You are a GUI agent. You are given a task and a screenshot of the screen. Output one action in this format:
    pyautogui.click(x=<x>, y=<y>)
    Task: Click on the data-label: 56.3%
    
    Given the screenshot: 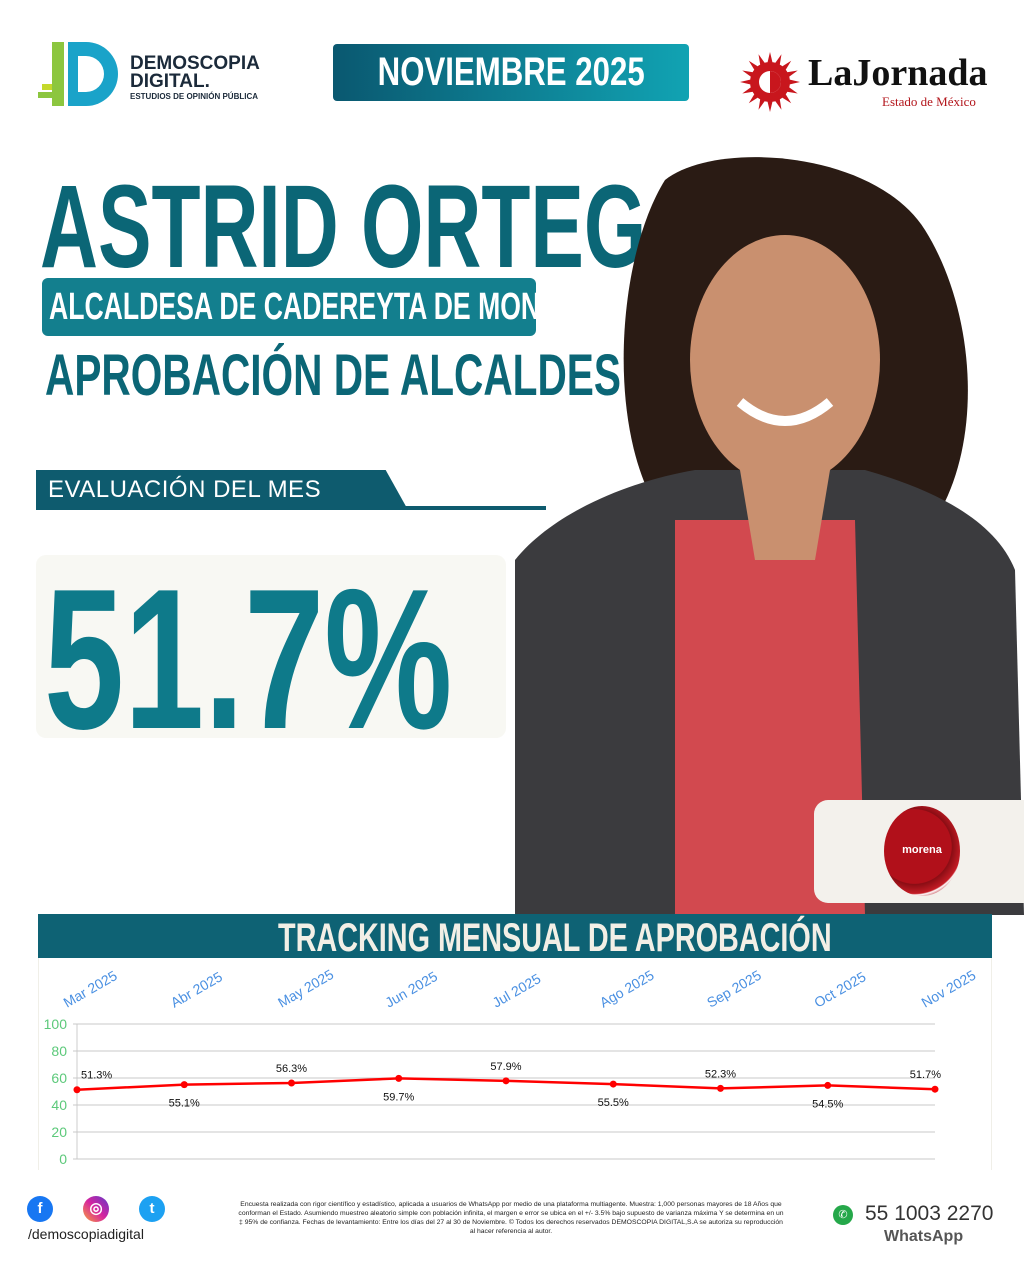 What is the action you would take?
    pyautogui.click(x=291, y=1069)
    